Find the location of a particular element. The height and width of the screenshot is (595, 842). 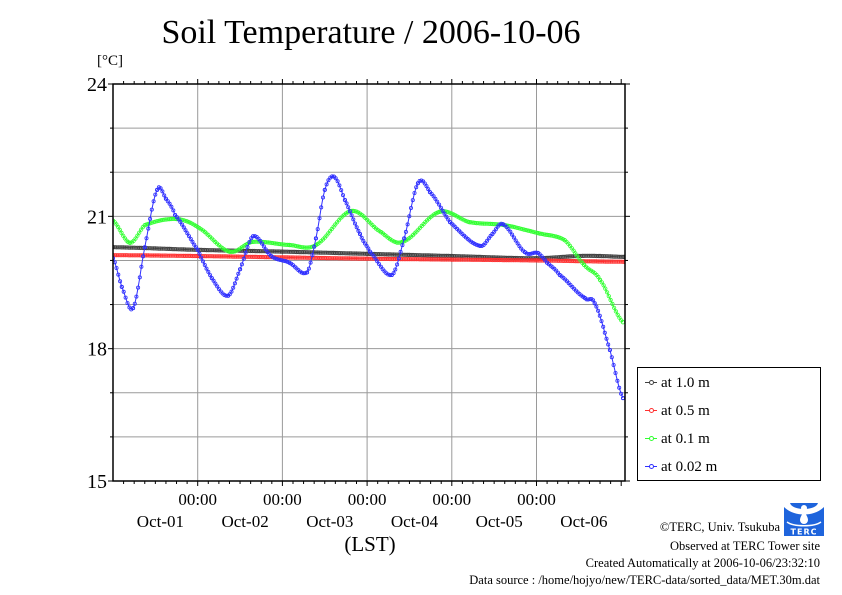

legend-label: at 0.1 m is located at coordinates (685, 439).